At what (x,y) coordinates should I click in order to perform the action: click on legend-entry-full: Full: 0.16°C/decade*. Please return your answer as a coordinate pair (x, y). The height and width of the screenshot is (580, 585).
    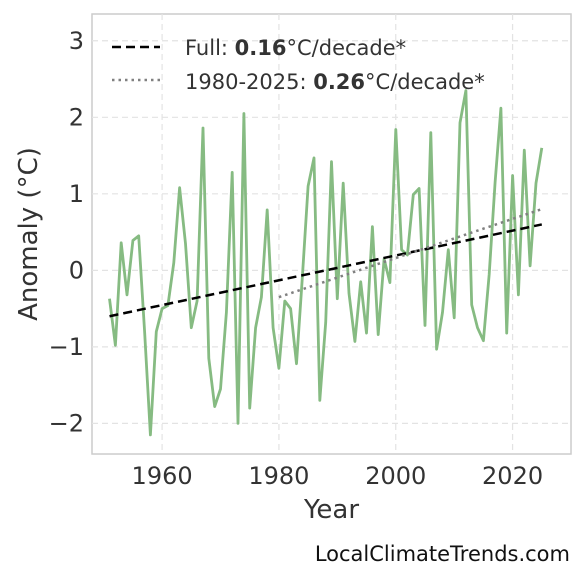
    Looking at the image, I should click on (295, 48).